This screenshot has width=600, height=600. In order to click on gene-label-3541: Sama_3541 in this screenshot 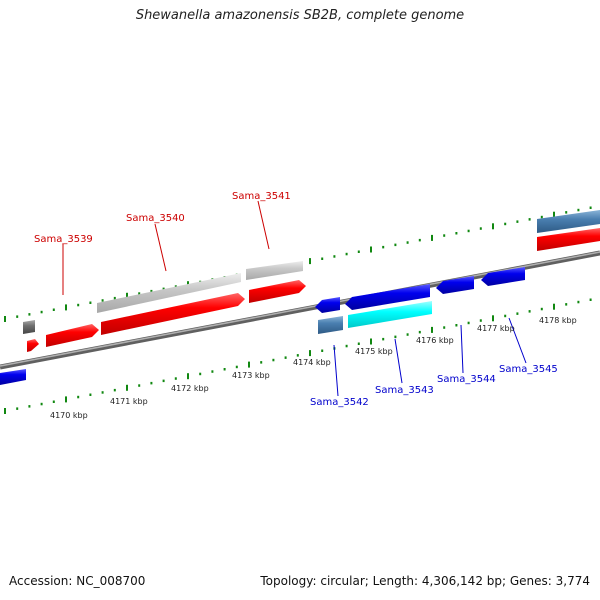, I will do `click(261, 196)`.